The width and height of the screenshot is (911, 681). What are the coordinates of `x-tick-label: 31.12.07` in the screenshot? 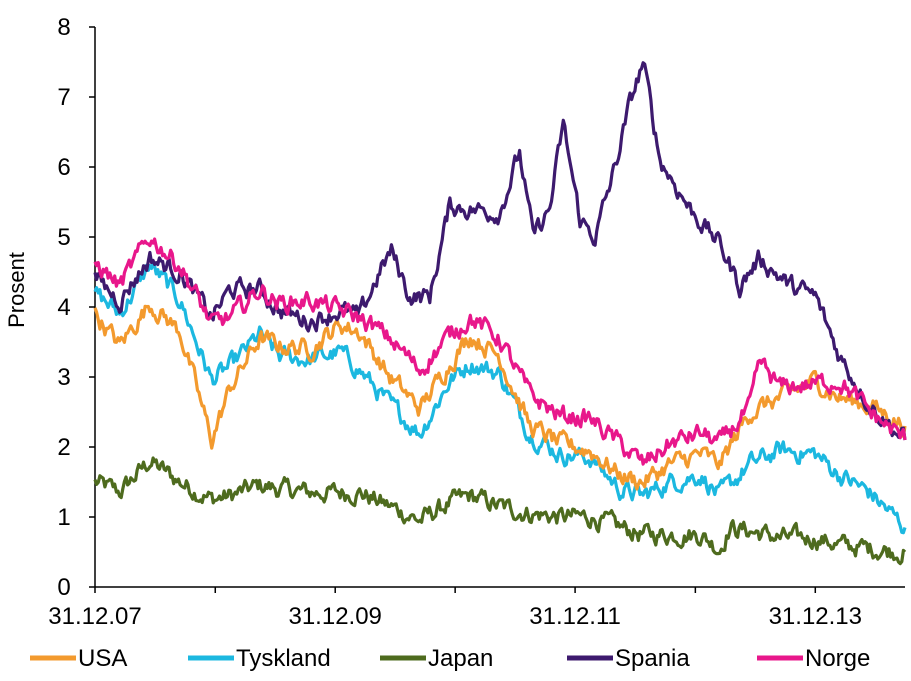 It's located at (94, 616).